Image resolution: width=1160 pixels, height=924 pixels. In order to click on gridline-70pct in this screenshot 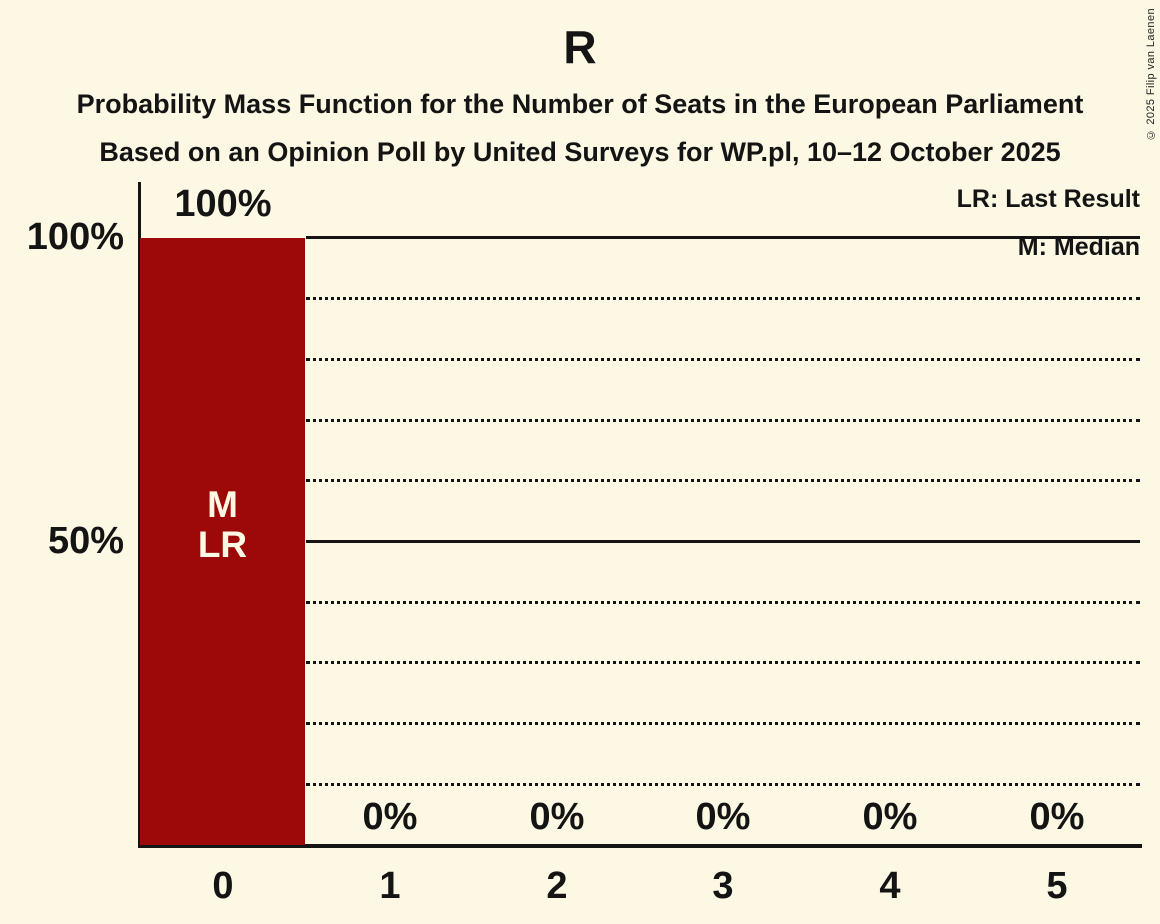, I will do `click(723, 420)`.